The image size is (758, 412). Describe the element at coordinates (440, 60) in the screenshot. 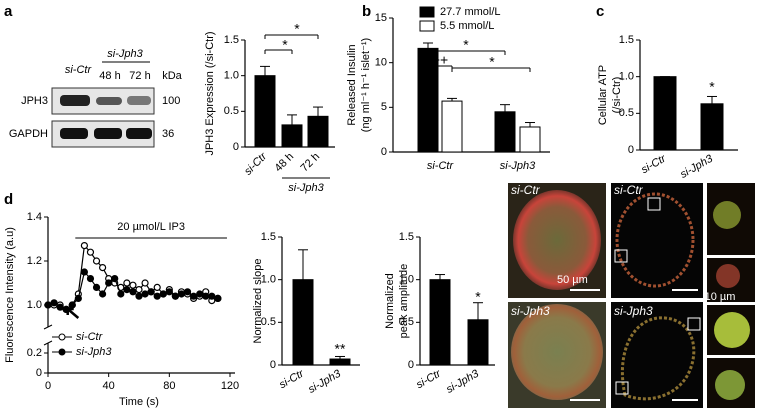

I see `significance-mark: ++` at that location.